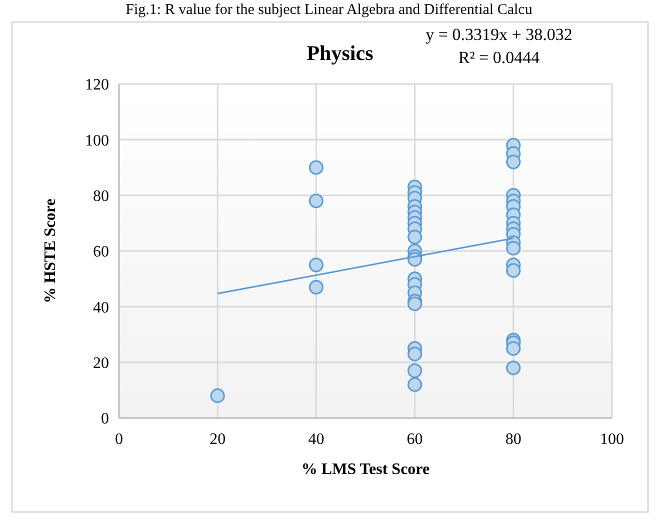  I want to click on text: y = 0.3319x + 38.032, so click(499, 34).